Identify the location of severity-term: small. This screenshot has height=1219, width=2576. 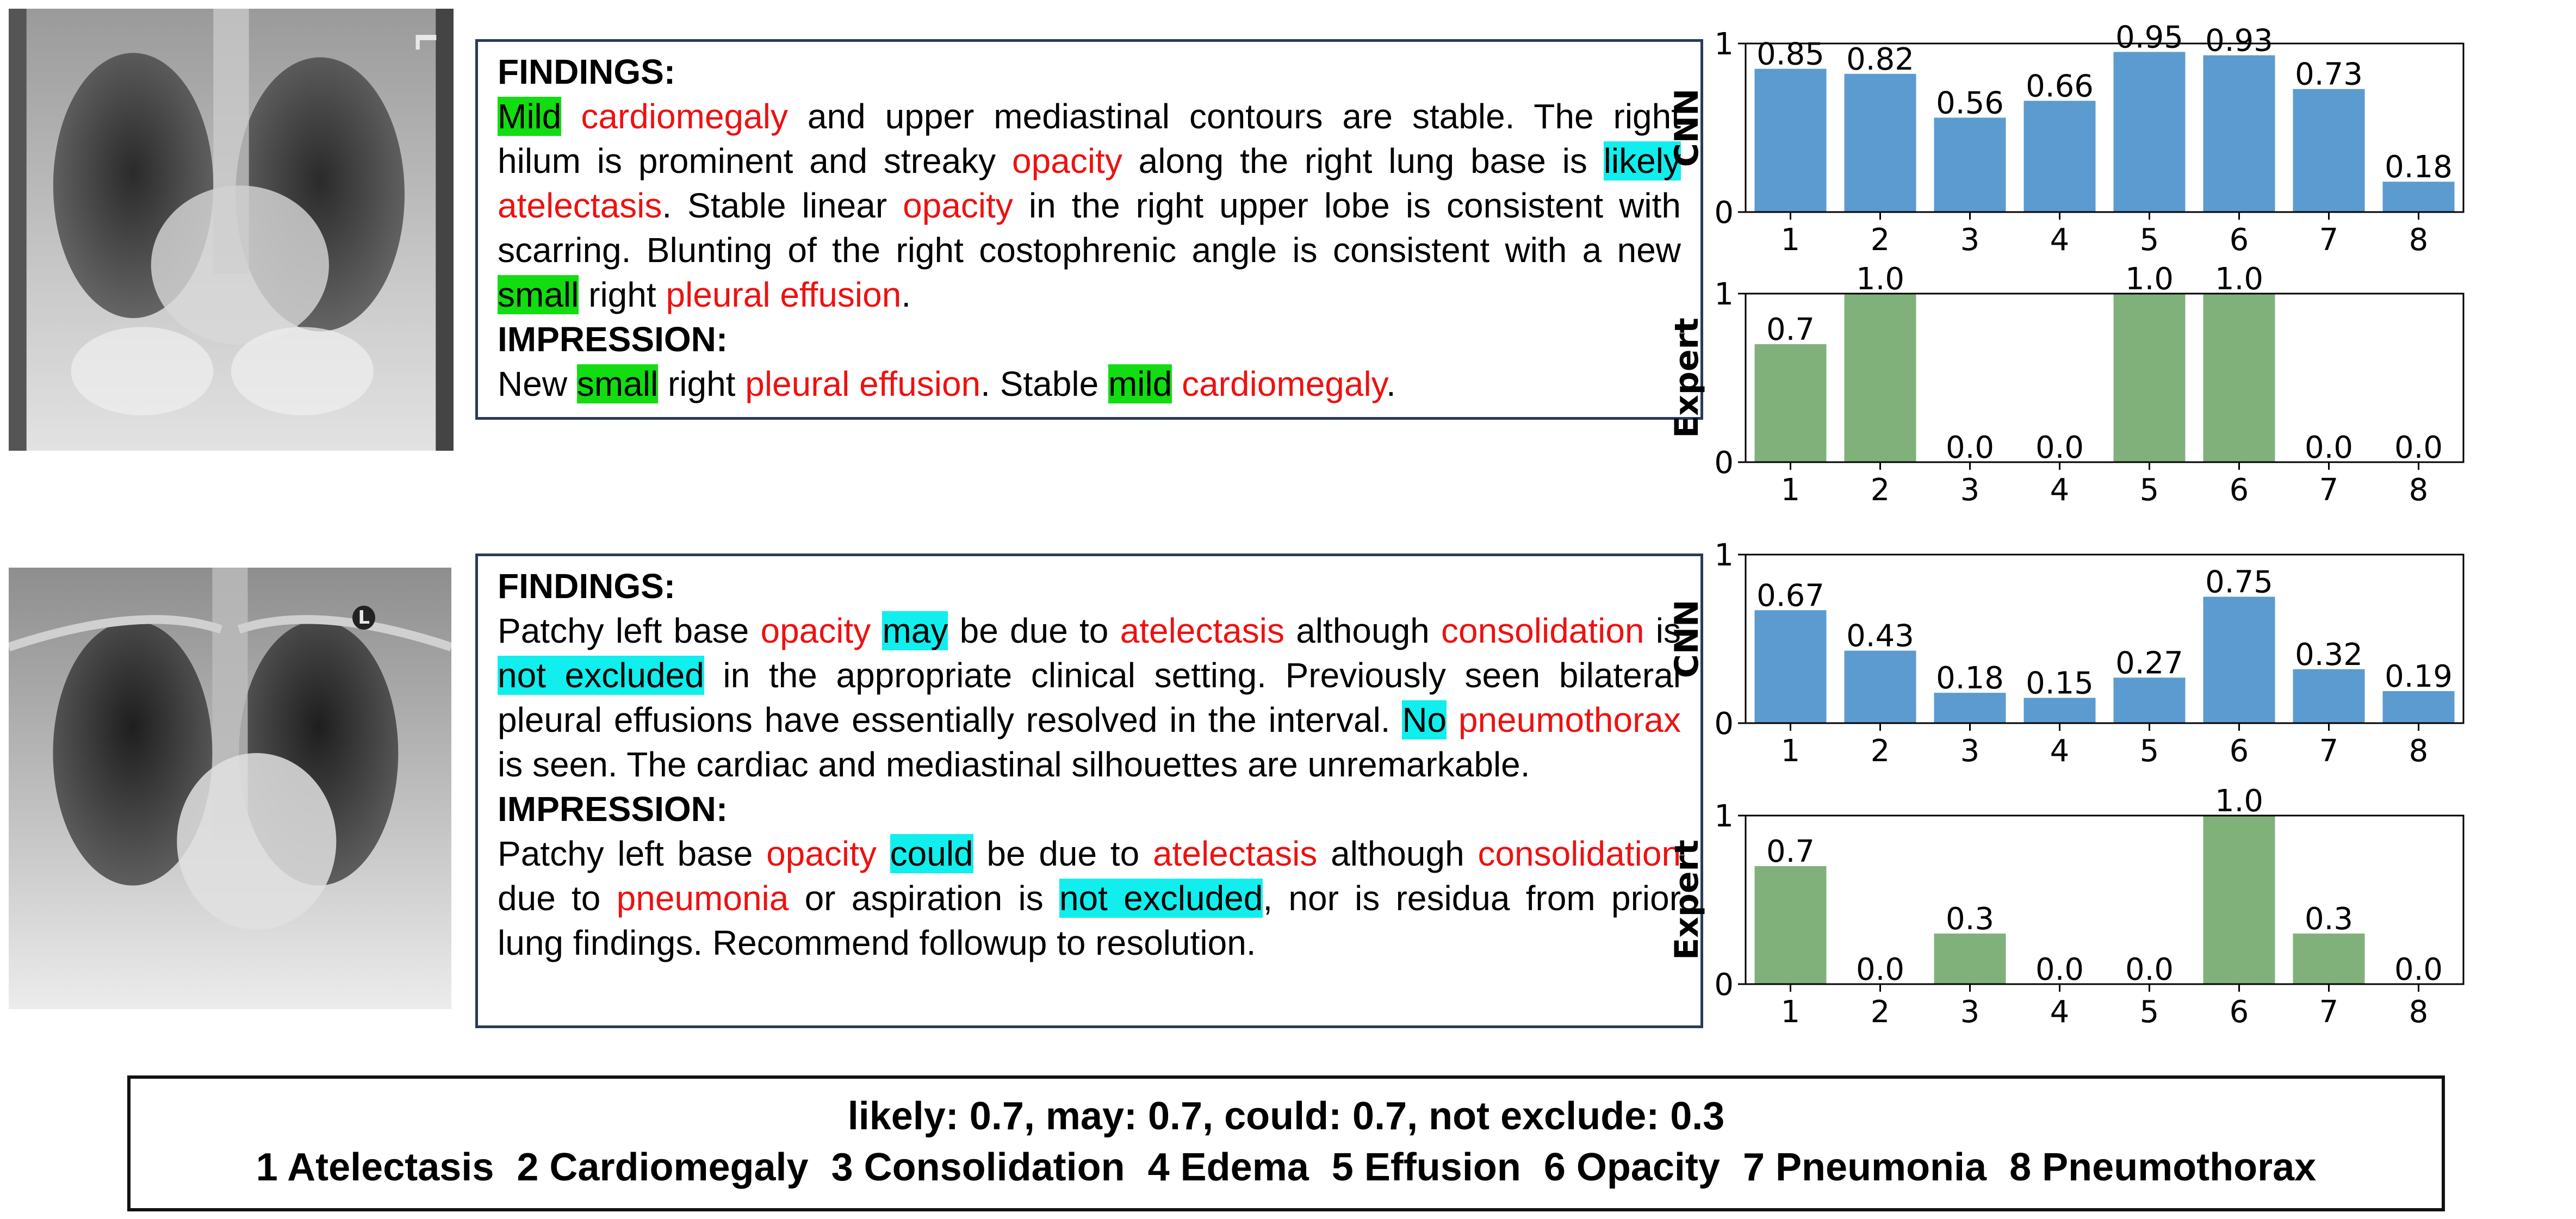
(618, 383).